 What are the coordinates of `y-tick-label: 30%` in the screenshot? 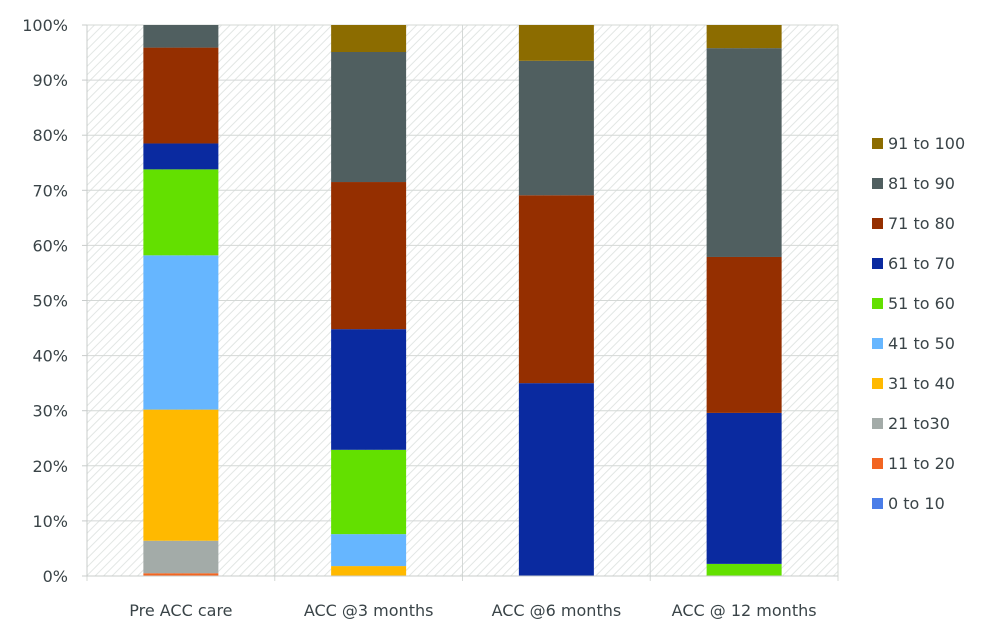 It's located at (50, 411).